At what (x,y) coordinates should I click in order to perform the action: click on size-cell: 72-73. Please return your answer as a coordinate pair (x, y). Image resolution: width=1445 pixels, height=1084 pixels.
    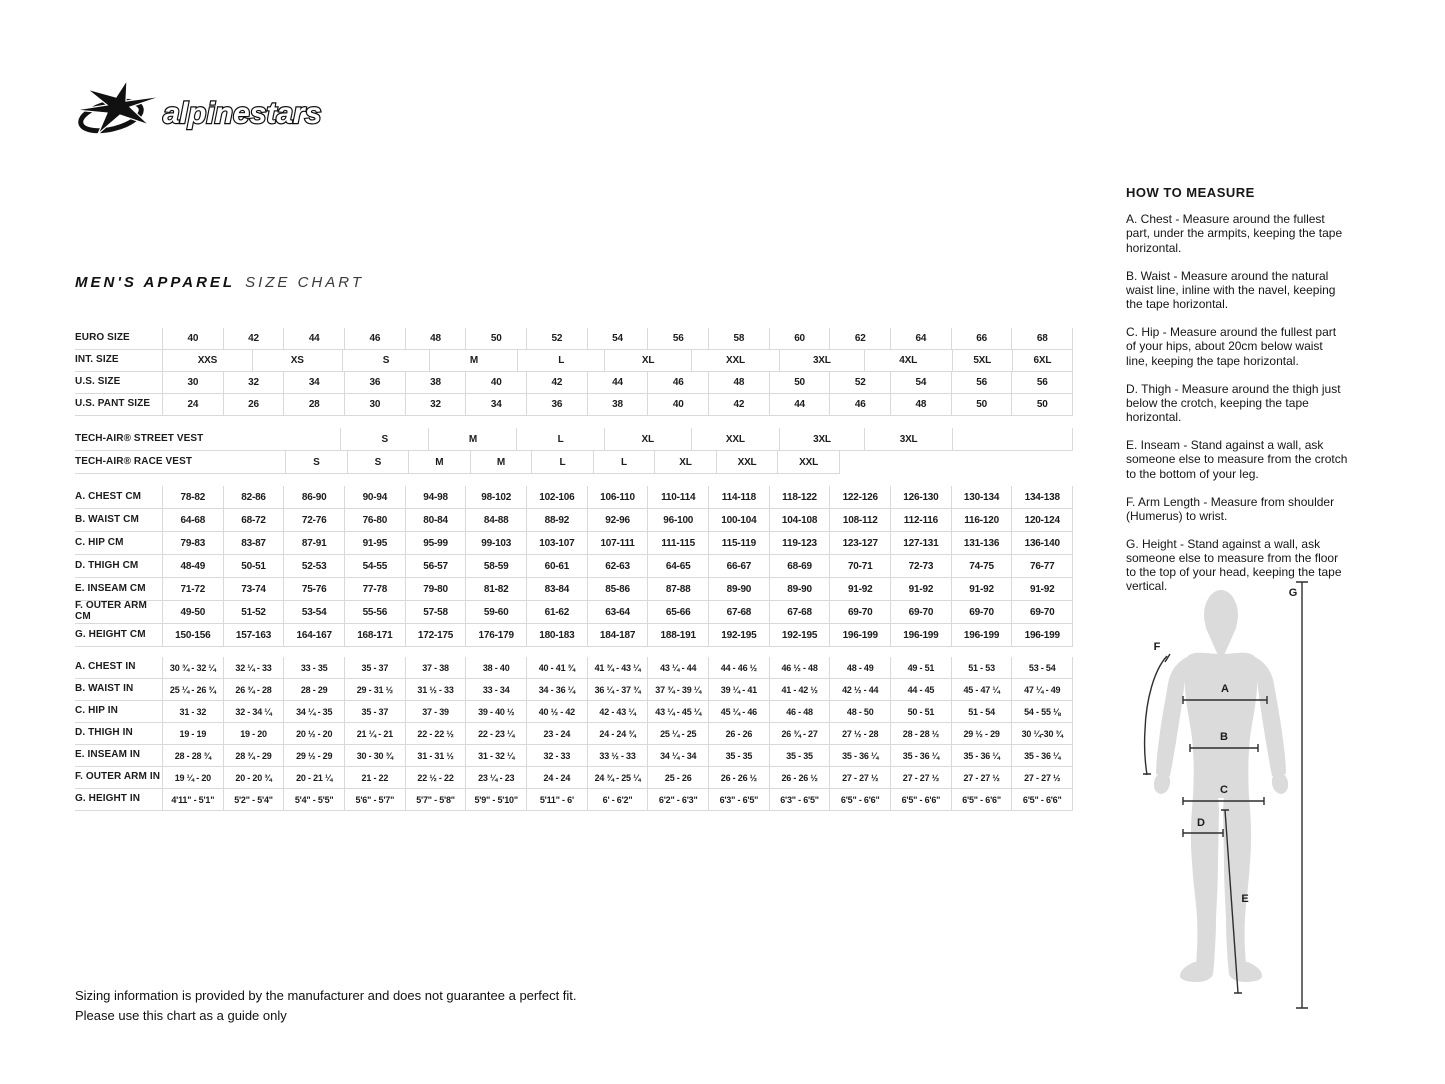
    Looking at the image, I should click on (920, 566).